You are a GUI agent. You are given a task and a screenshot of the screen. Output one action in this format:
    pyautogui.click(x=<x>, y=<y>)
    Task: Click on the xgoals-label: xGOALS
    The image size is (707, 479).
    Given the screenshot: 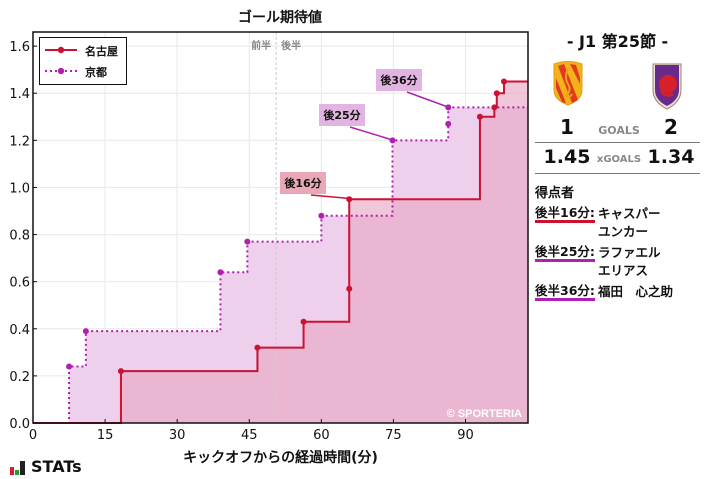 What is the action you would take?
    pyautogui.click(x=619, y=159)
    